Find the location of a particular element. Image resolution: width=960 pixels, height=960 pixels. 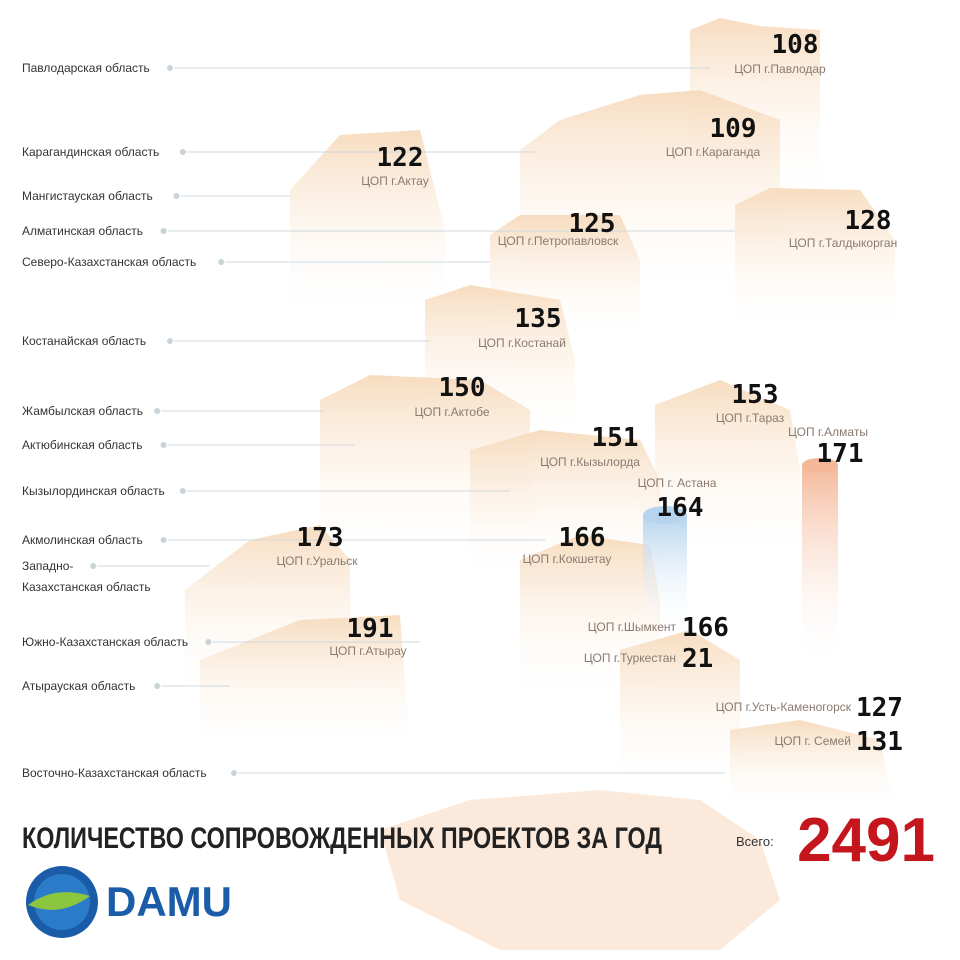

region-label: Костанайская область is located at coordinates (84, 341).